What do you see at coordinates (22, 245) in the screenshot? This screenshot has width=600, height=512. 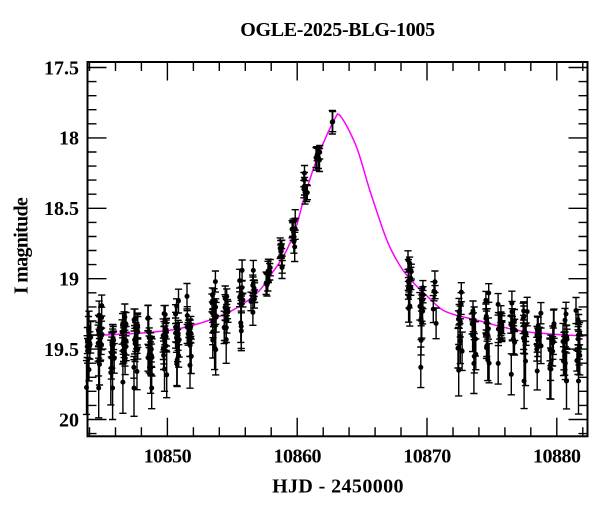 I see `svg-text: I magnitude` at bounding box center [22, 245].